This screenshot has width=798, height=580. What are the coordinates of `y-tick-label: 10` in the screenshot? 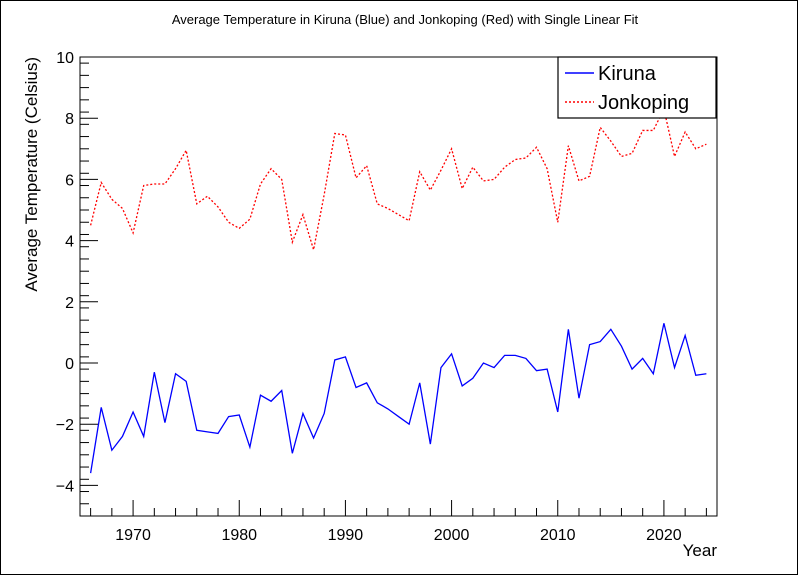 It's located at (65, 58).